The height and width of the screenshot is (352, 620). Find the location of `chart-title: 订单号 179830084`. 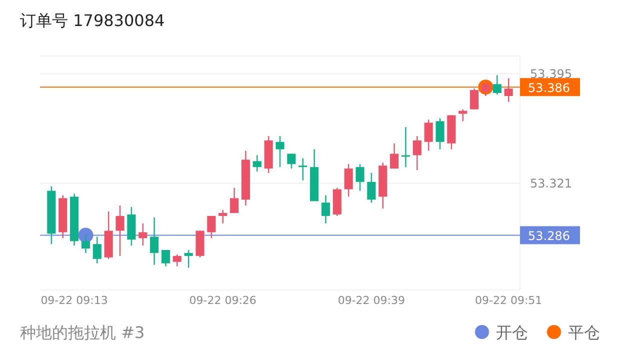

chart-title: 订单号 179830084 is located at coordinates (92, 20).